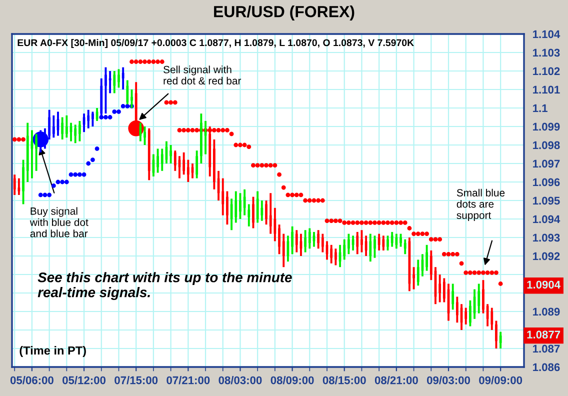  Describe the element at coordinates (546, 164) in the screenshot. I see `y-tick-label: 1.097` at that location.